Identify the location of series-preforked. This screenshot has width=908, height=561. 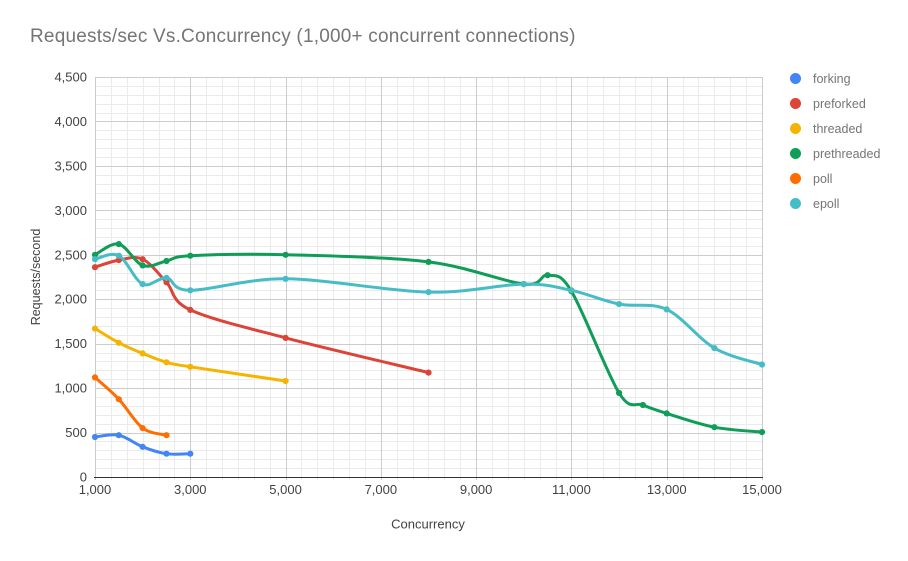
(261, 316).